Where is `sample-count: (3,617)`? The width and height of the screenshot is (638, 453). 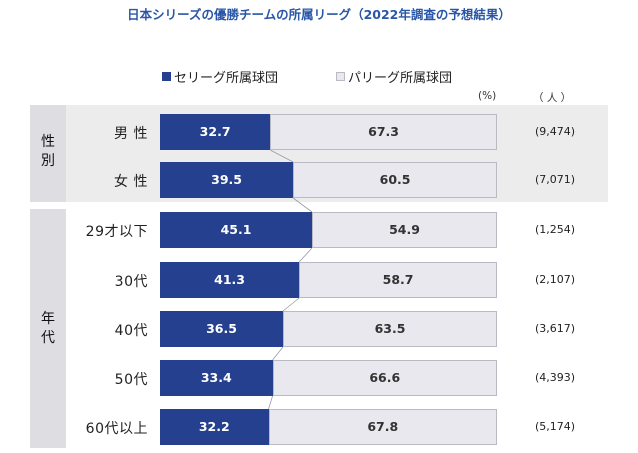
sample-count: (3,617) is located at coordinates (555, 328).